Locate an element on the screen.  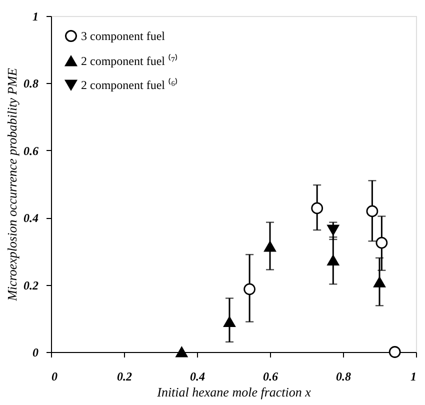
legend-label: 3 component fuel is located at coordinates (123, 36).